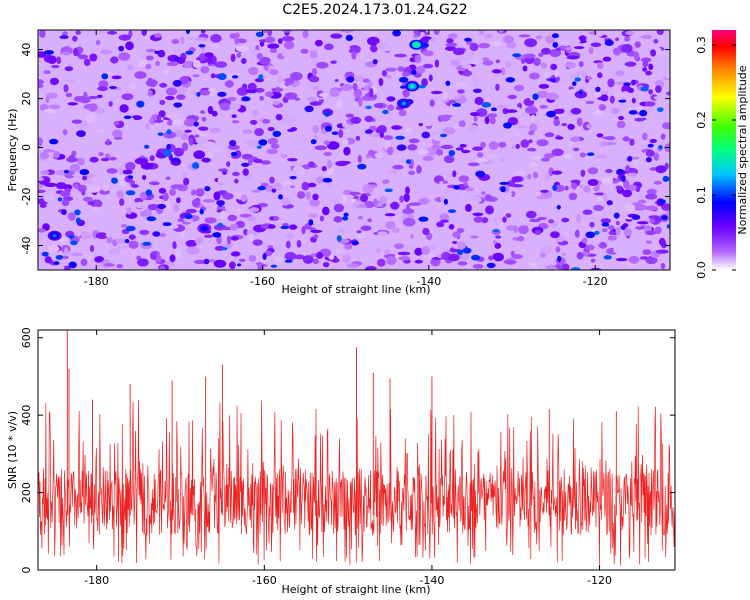 The image size is (750, 600). What do you see at coordinates (599, 580) in the screenshot?
I see `x-tick-label: -120` at bounding box center [599, 580].